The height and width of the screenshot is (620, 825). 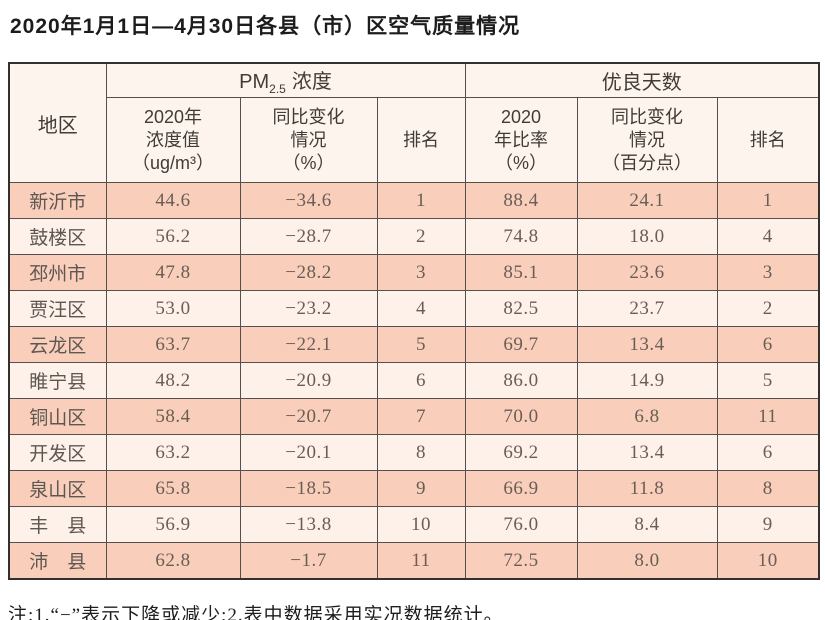 I want to click on pm-rank-cell: 1, so click(x=421, y=200).